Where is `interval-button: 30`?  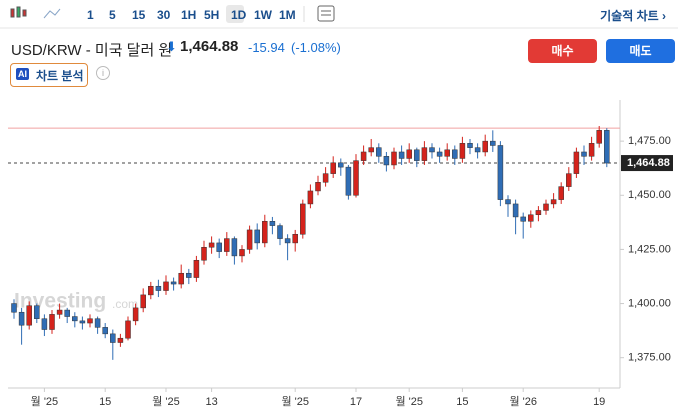
interval-button: 30 is located at coordinates (164, 15).